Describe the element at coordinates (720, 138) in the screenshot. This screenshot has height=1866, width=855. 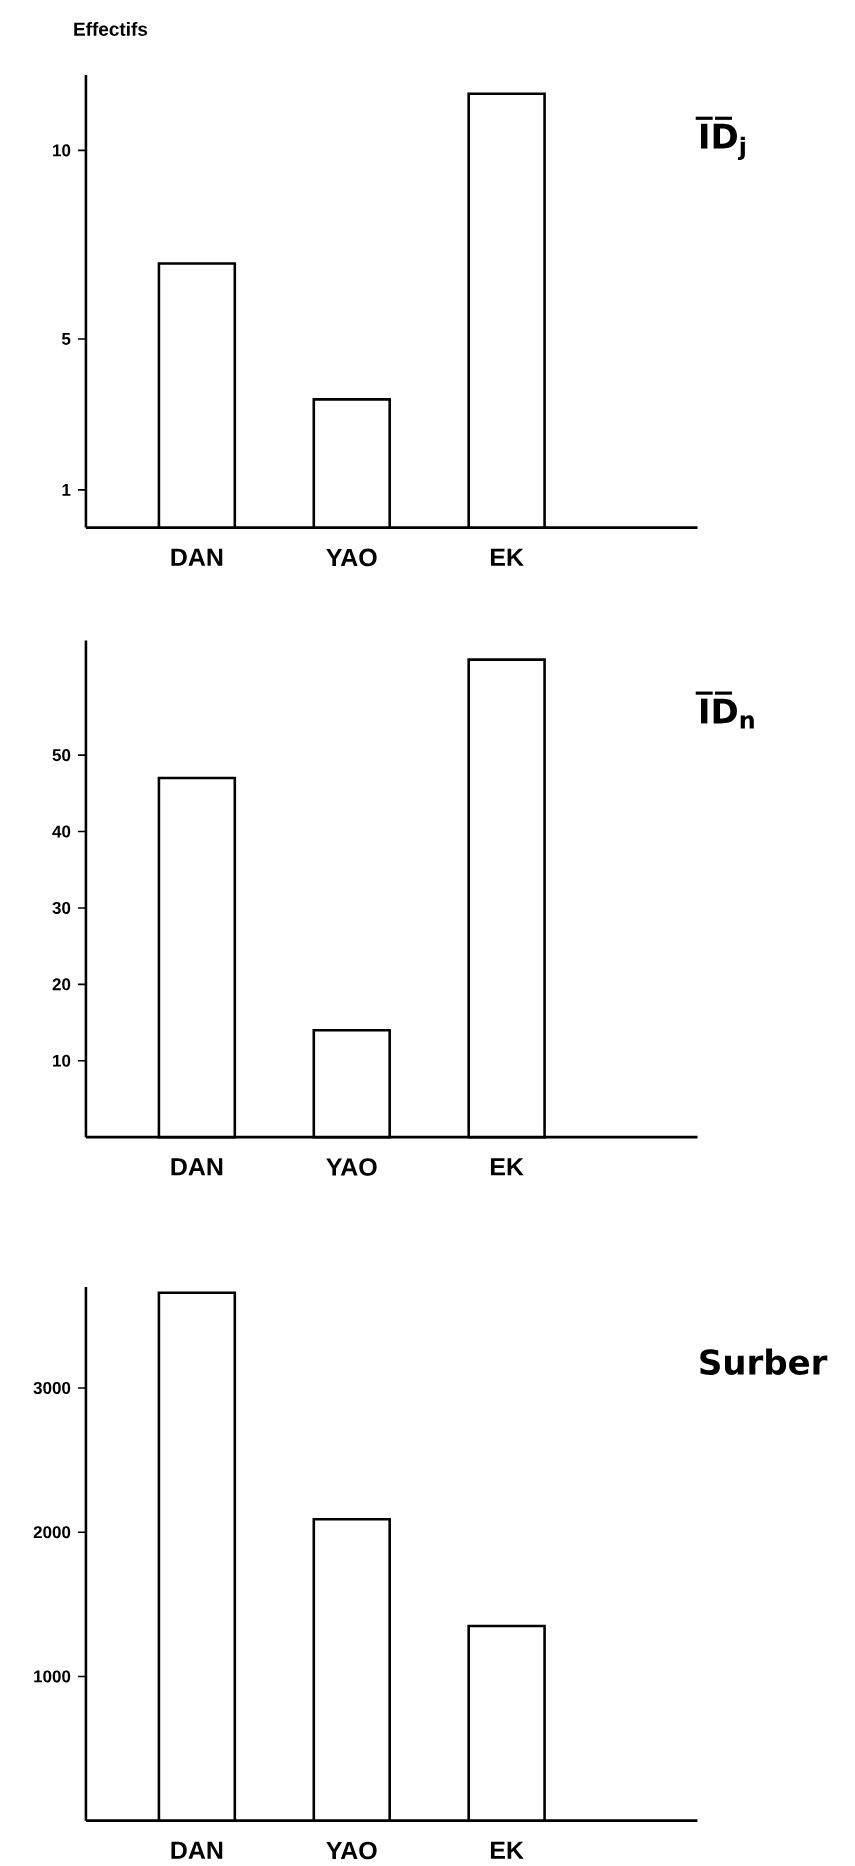
I see `text: I̅D̅$_{j}$` at that location.